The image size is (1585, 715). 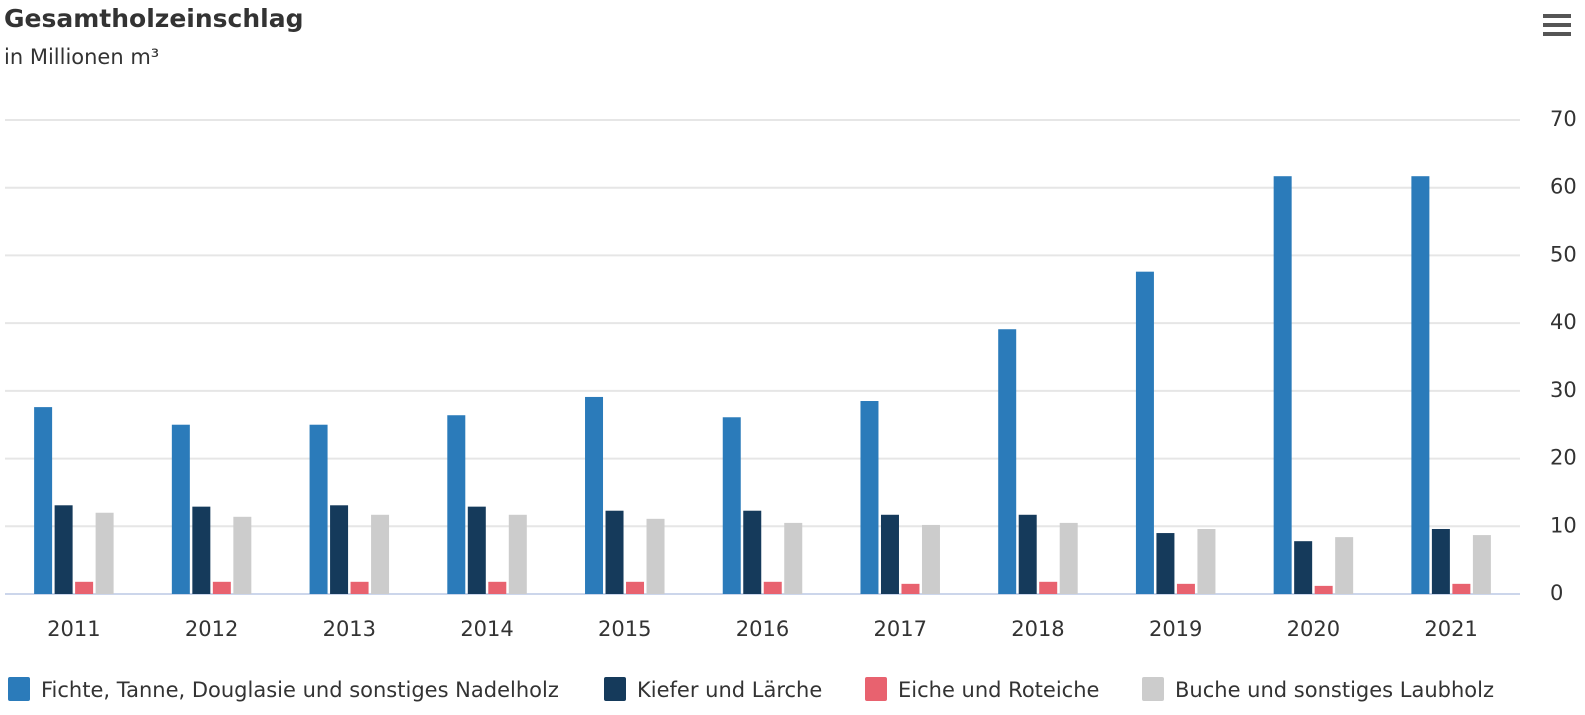 I want to click on x-tick-label: 2016, so click(x=762, y=629).